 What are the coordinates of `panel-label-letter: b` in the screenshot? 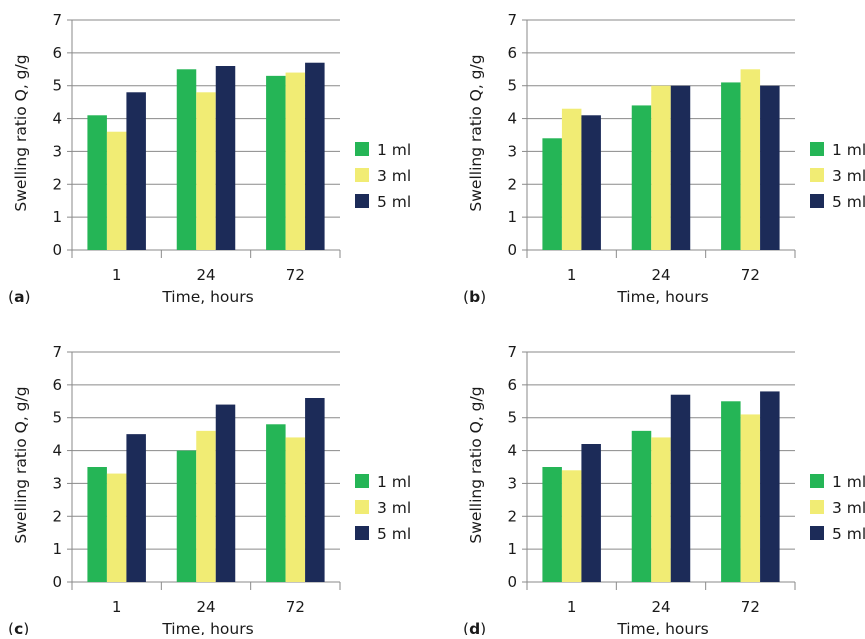 It's located at (474, 297).